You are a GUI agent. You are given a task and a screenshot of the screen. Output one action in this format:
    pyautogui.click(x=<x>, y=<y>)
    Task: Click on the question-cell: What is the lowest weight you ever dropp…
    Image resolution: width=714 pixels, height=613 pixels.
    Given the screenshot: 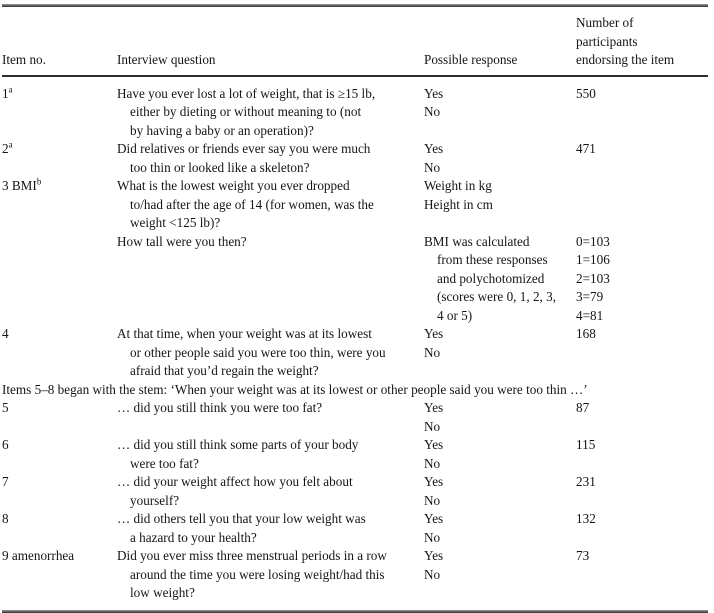 What is the action you would take?
    pyautogui.click(x=245, y=204)
    